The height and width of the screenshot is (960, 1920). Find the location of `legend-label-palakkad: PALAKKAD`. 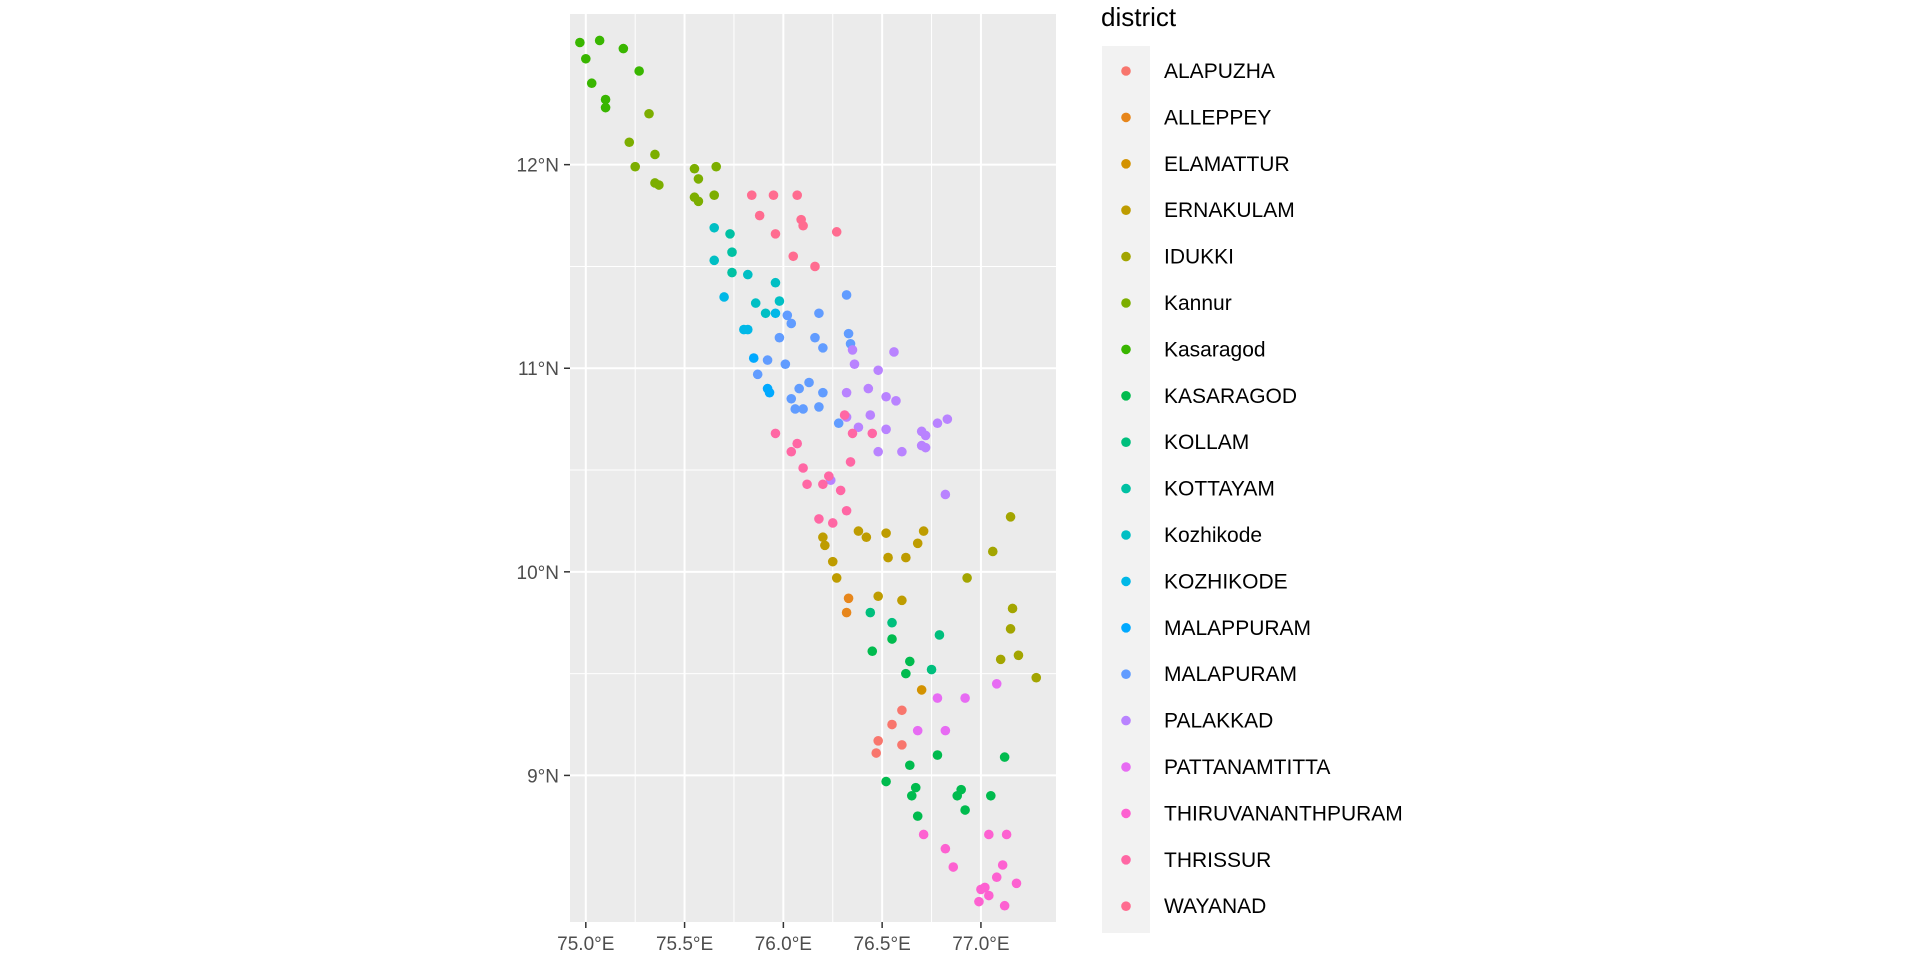

legend-label-palakkad: PALAKKAD is located at coordinates (1218, 721).